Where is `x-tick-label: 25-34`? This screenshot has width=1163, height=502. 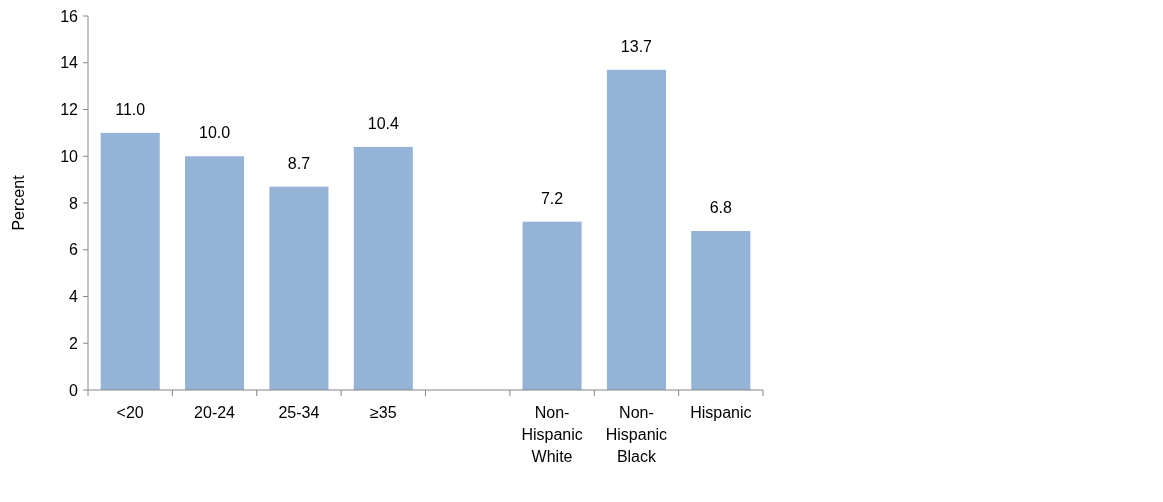
x-tick-label: 25-34 is located at coordinates (299, 412).